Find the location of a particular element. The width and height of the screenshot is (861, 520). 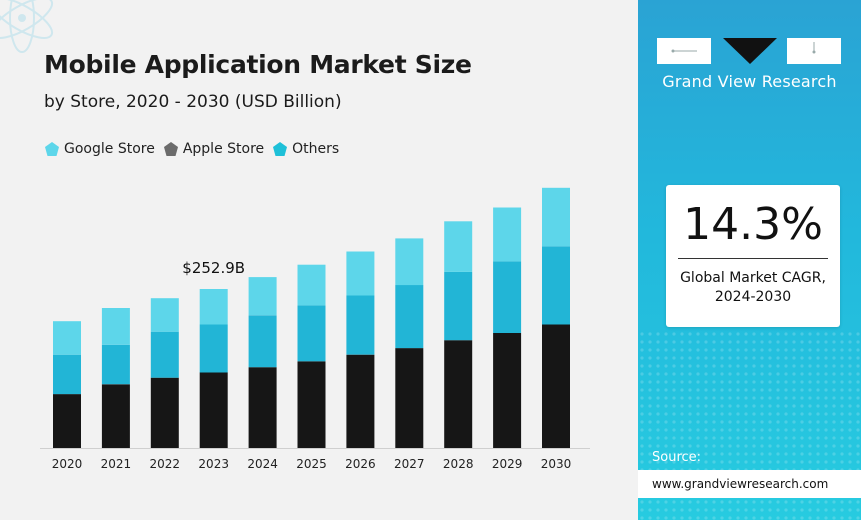

bar-apple-store-2029 is located at coordinates (507, 390).